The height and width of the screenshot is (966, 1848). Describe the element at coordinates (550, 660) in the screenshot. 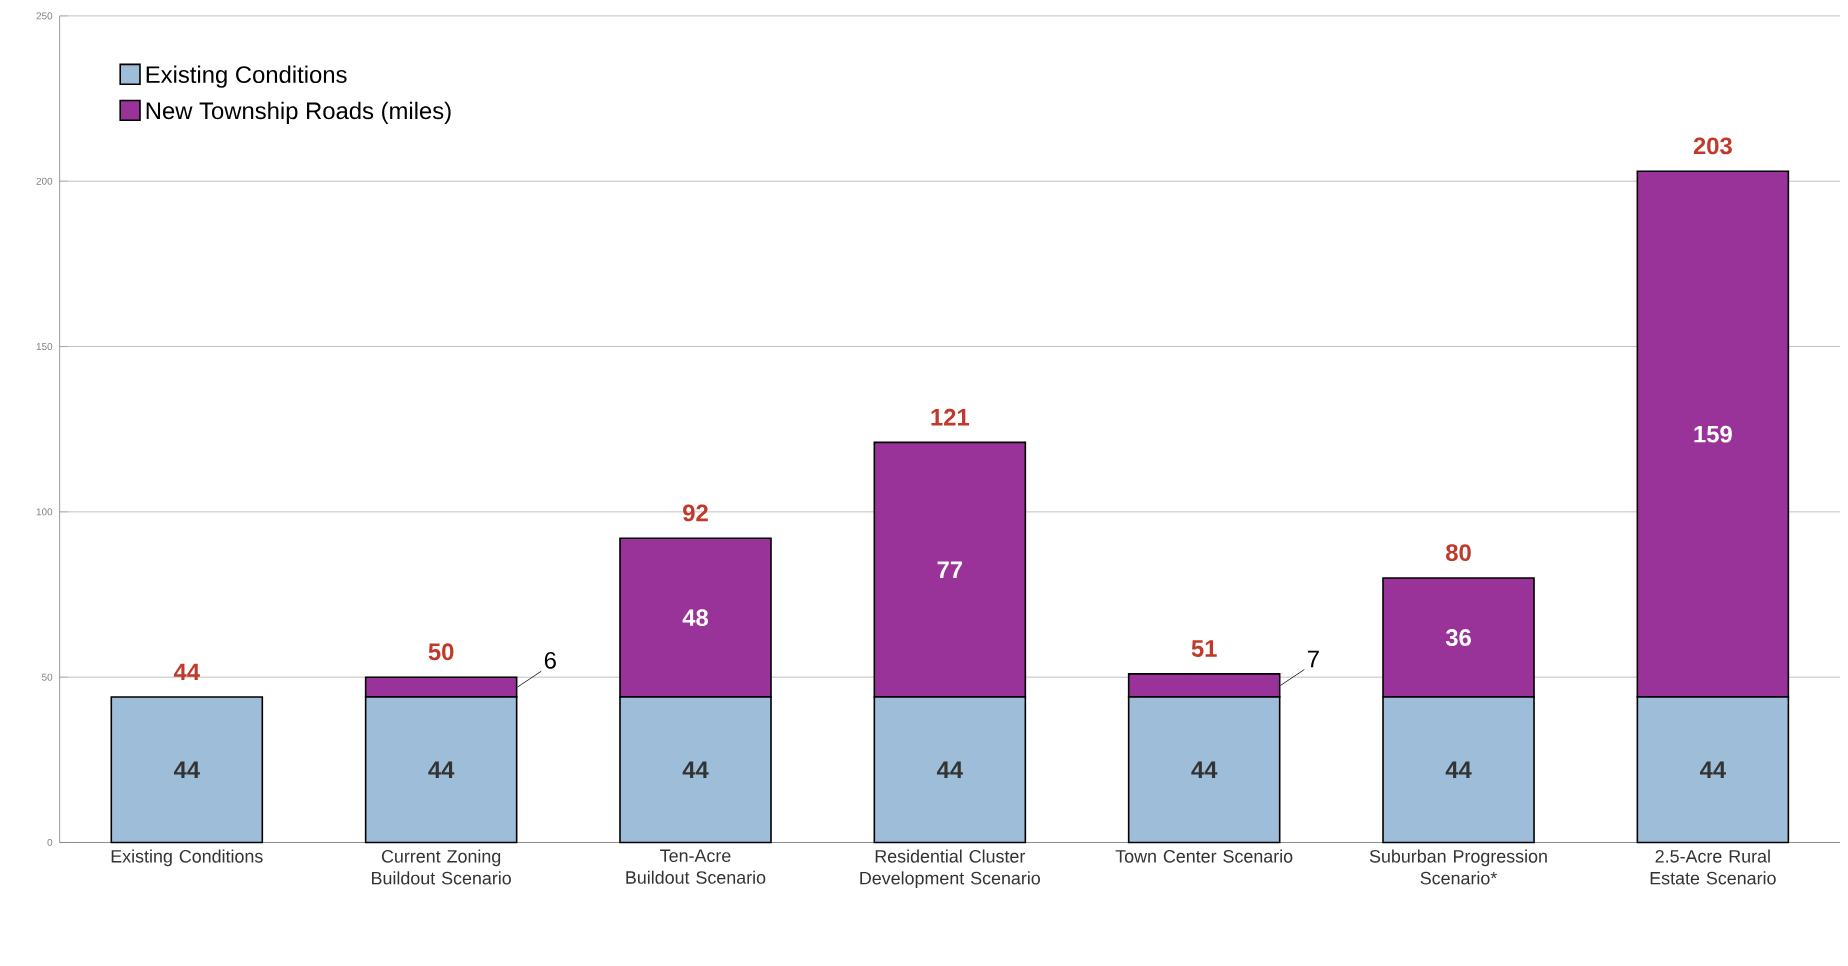

I see `data-label: 6` at that location.